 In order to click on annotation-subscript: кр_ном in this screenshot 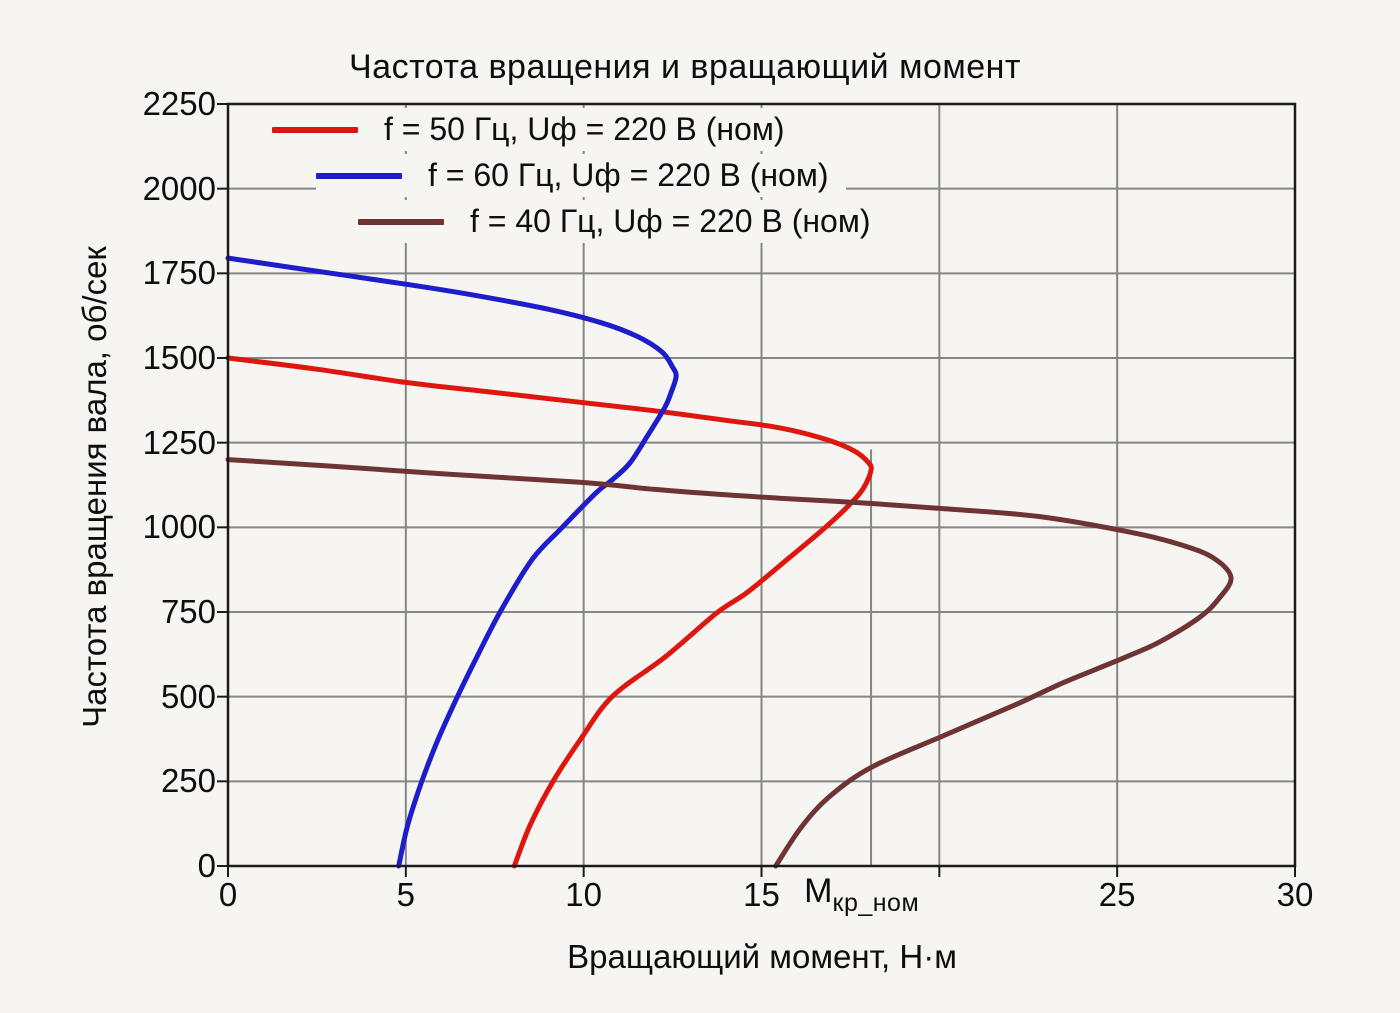, I will do `click(876, 903)`.